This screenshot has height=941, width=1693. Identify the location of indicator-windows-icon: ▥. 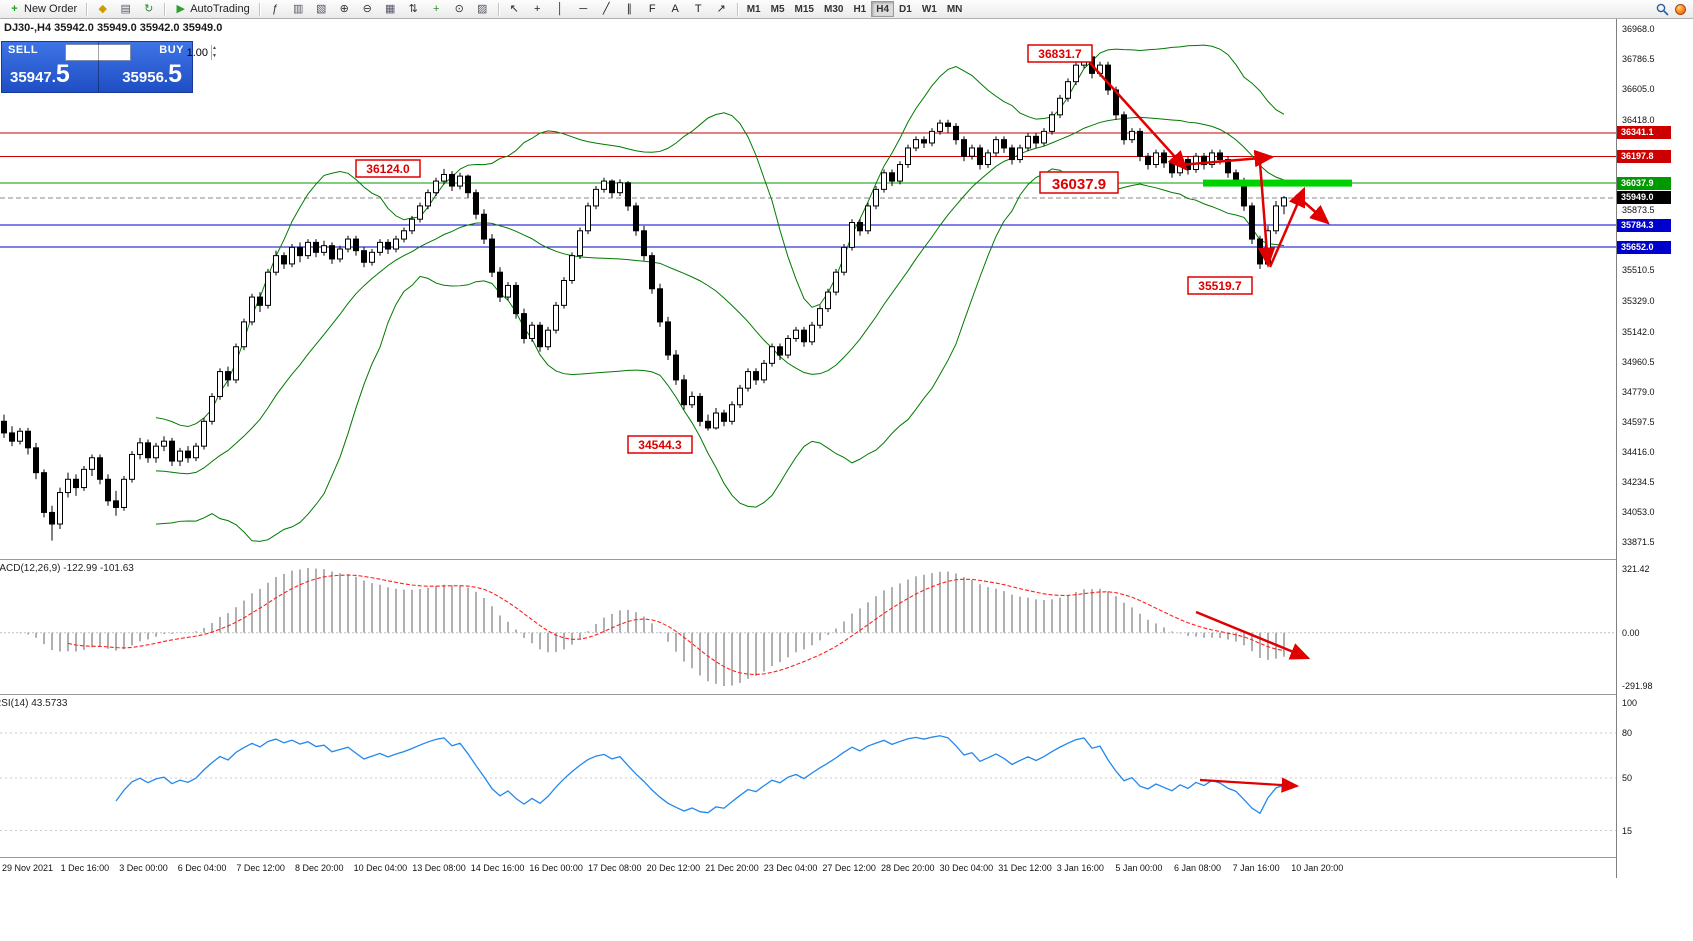
(298, 9).